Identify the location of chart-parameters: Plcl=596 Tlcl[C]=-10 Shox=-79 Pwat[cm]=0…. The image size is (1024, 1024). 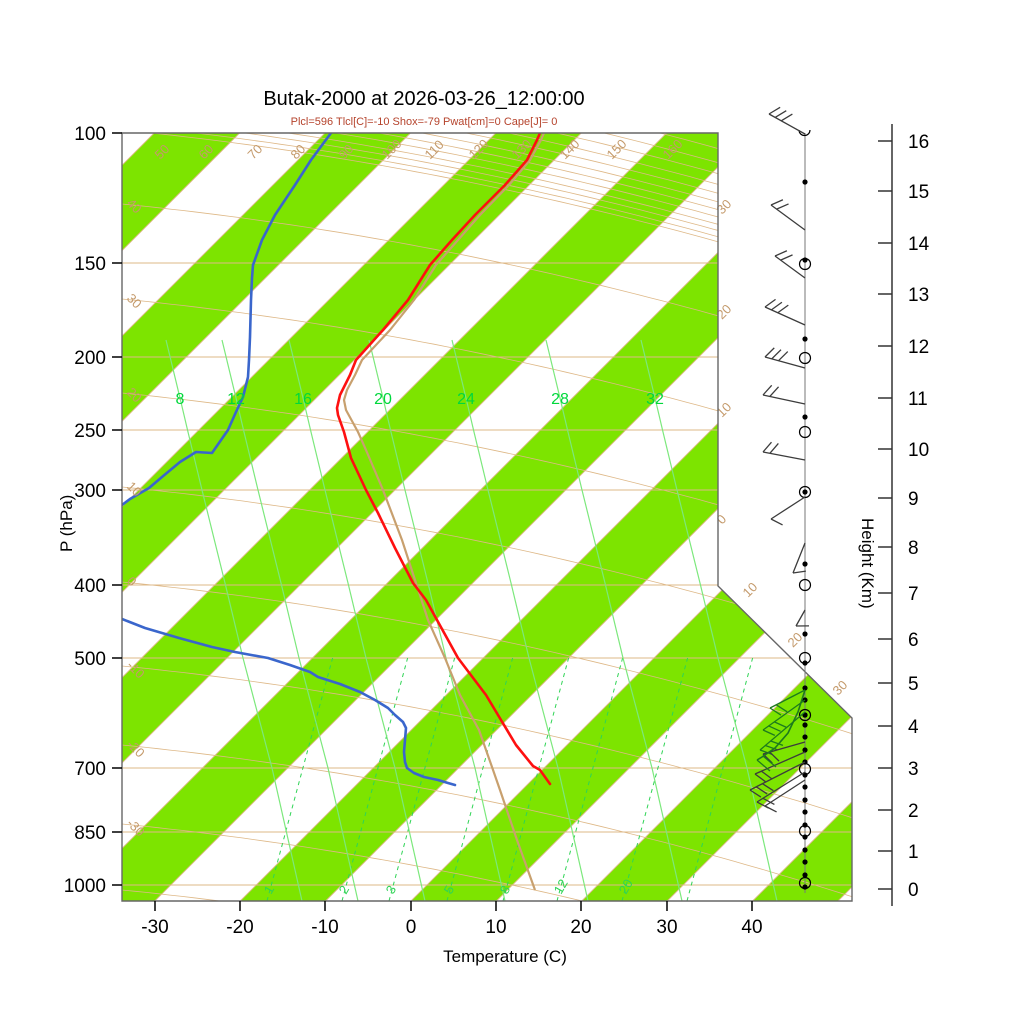
(424, 122).